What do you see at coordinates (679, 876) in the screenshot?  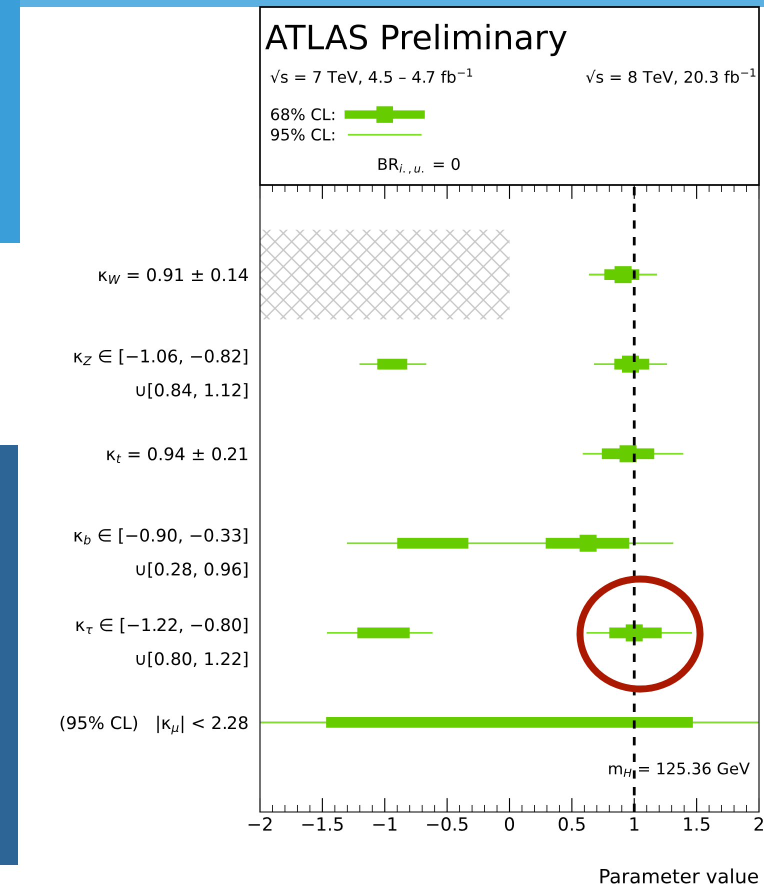 I see `x-axis-title: Parameter value` at bounding box center [679, 876].